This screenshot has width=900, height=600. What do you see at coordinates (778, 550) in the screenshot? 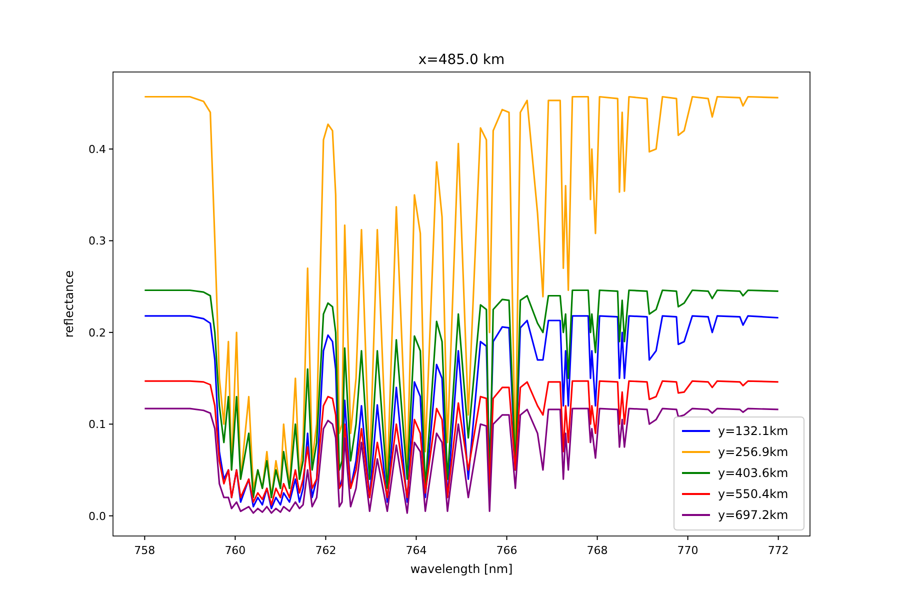
I see `x-tick-label: 772` at bounding box center [778, 550].